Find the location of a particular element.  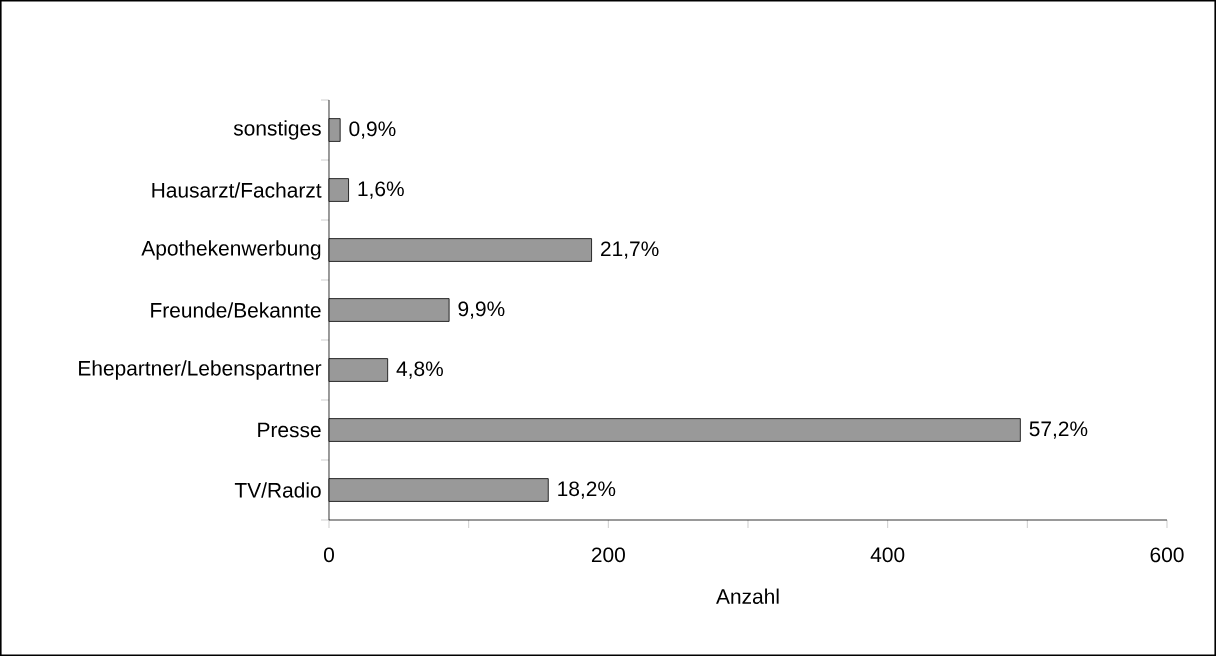

y-tick-label: Ehepartner/Lebenspartner is located at coordinates (200, 370).